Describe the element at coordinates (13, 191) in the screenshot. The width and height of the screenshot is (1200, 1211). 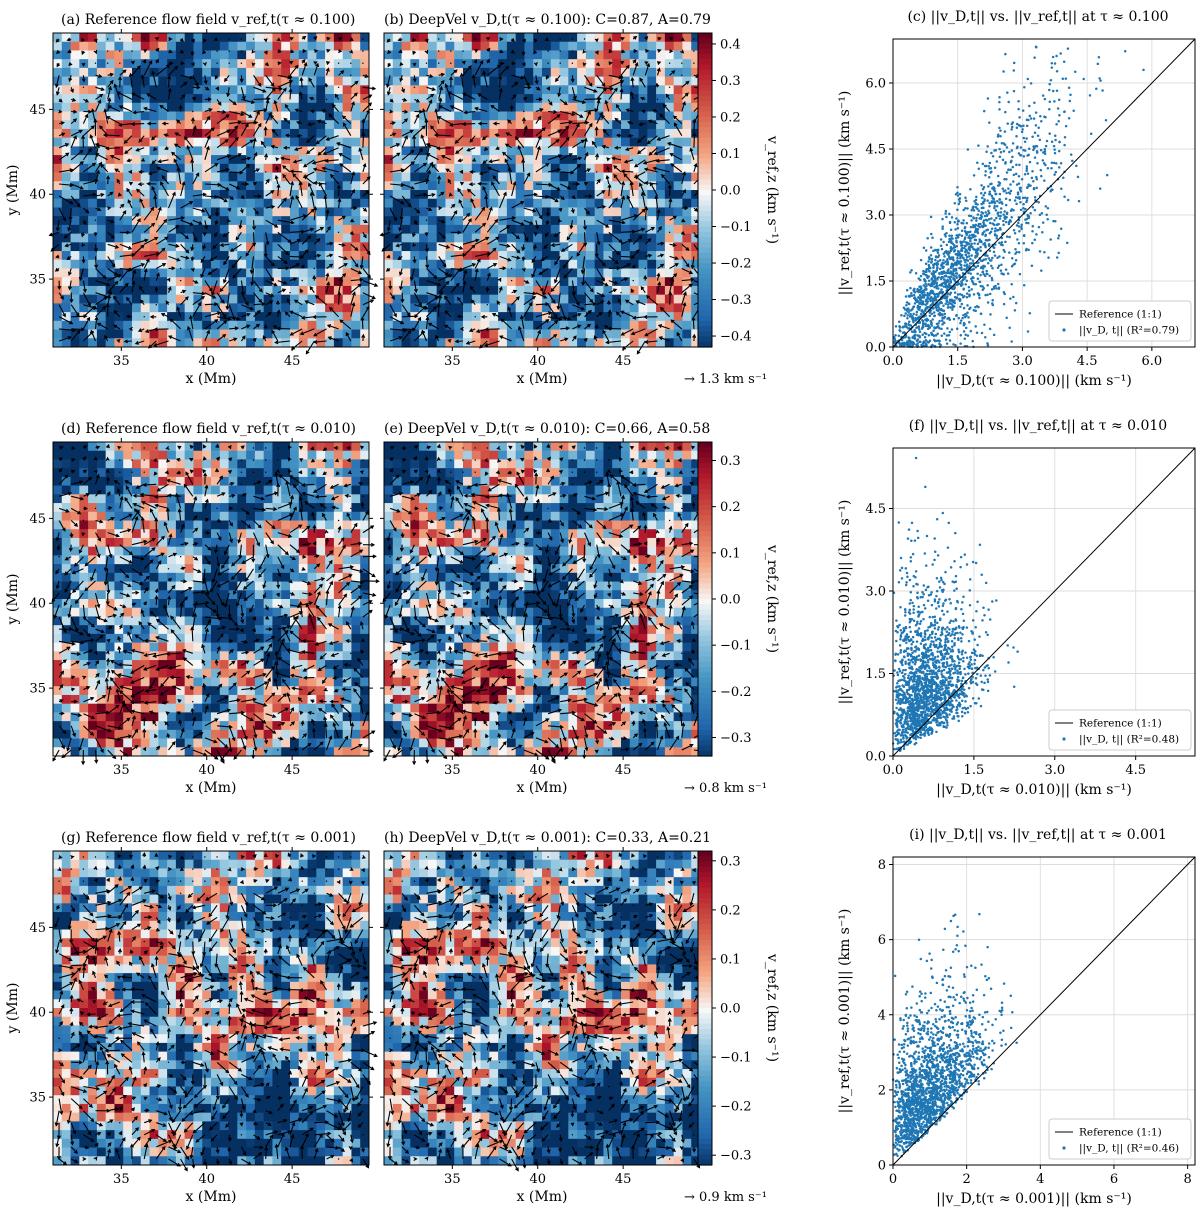
I see `y-axis-label: y (Mm)` at that location.